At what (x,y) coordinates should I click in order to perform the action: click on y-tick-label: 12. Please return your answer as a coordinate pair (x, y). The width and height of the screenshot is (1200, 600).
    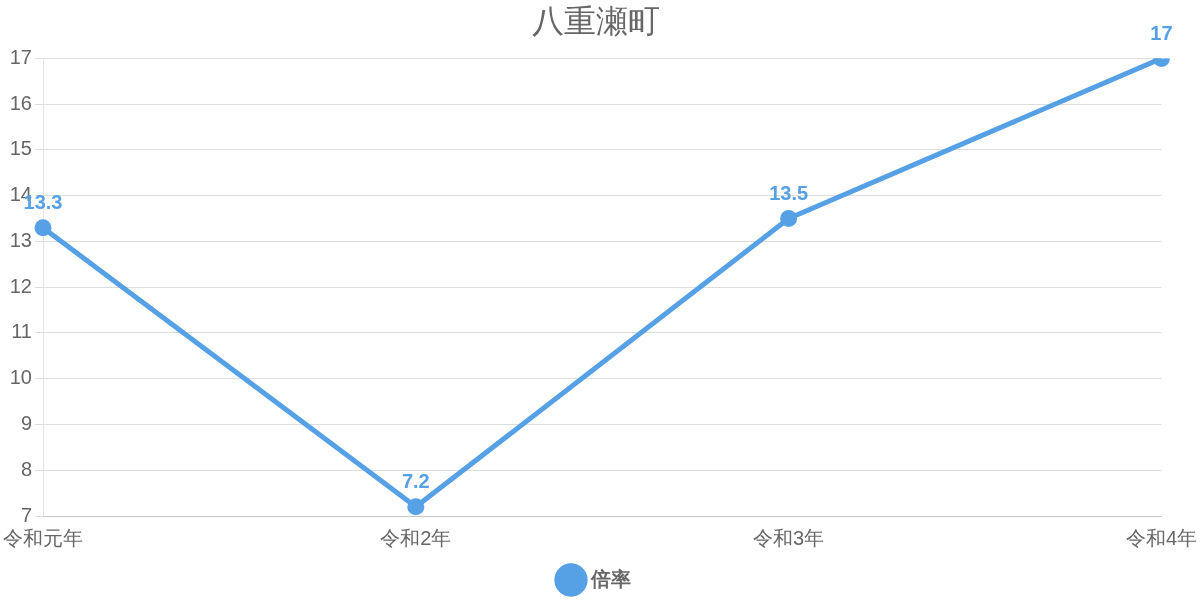
    Looking at the image, I should click on (20, 285).